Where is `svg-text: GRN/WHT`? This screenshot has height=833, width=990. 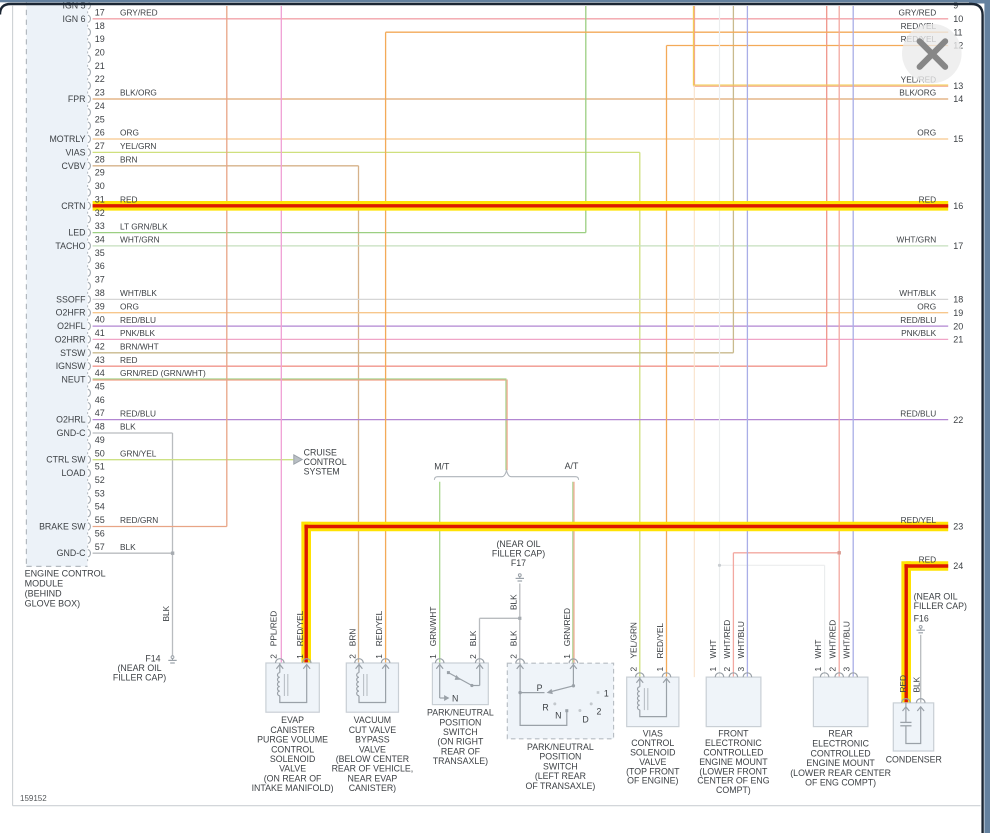 svg-text: GRN/WHT is located at coordinates (433, 627).